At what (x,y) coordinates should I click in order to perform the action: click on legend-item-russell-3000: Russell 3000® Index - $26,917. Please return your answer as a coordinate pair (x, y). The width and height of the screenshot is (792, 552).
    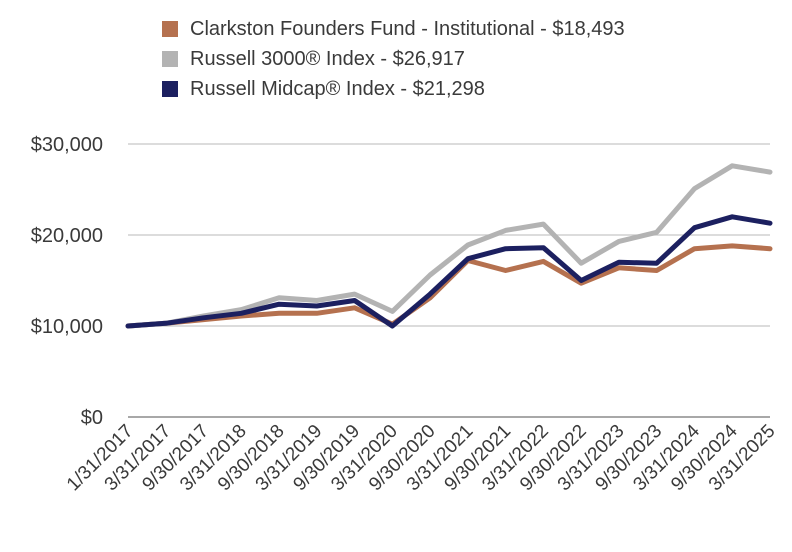
    Looking at the image, I should click on (393, 59).